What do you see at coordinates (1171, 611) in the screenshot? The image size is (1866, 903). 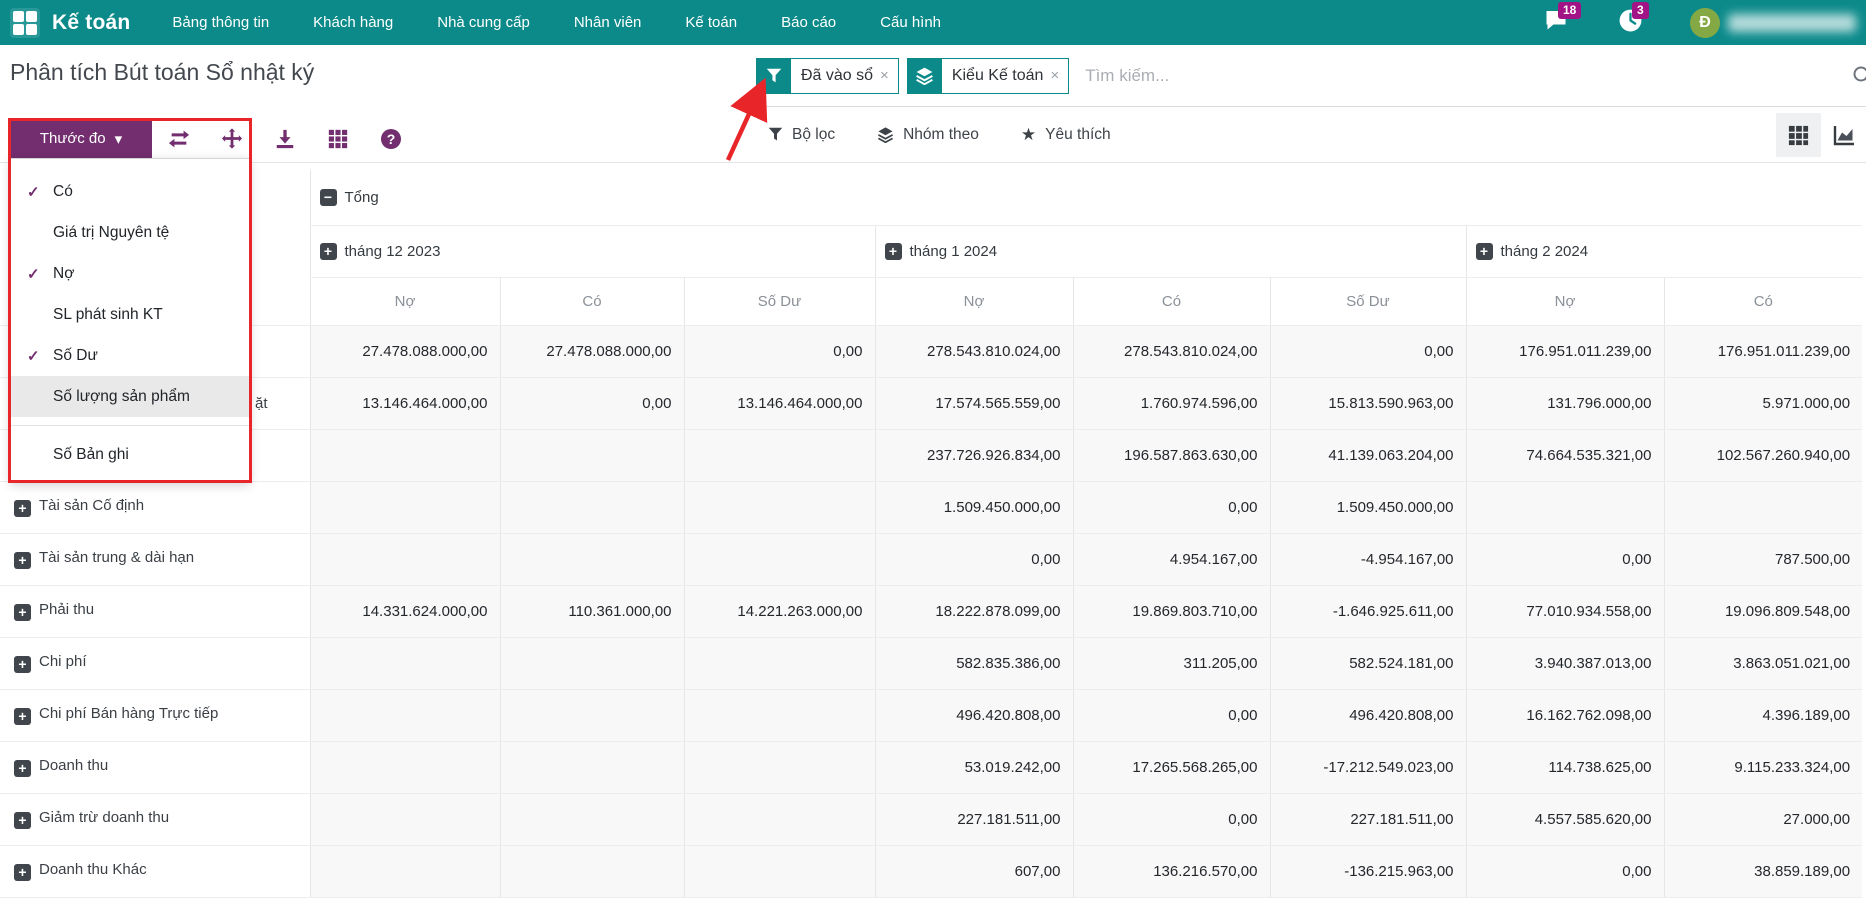 I see `pivot-value-cell: 19.869.803.710,00` at bounding box center [1171, 611].